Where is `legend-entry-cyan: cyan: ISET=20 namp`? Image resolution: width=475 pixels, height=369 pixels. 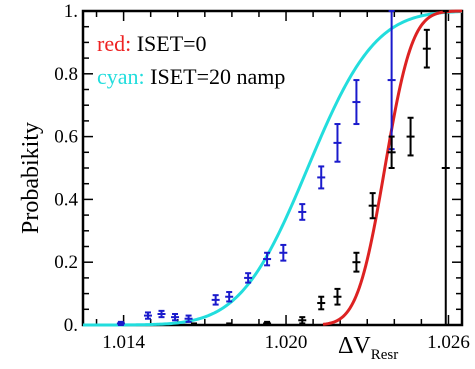 legend-entry-cyan: cyan: ISET=20 namp is located at coordinates (191, 76).